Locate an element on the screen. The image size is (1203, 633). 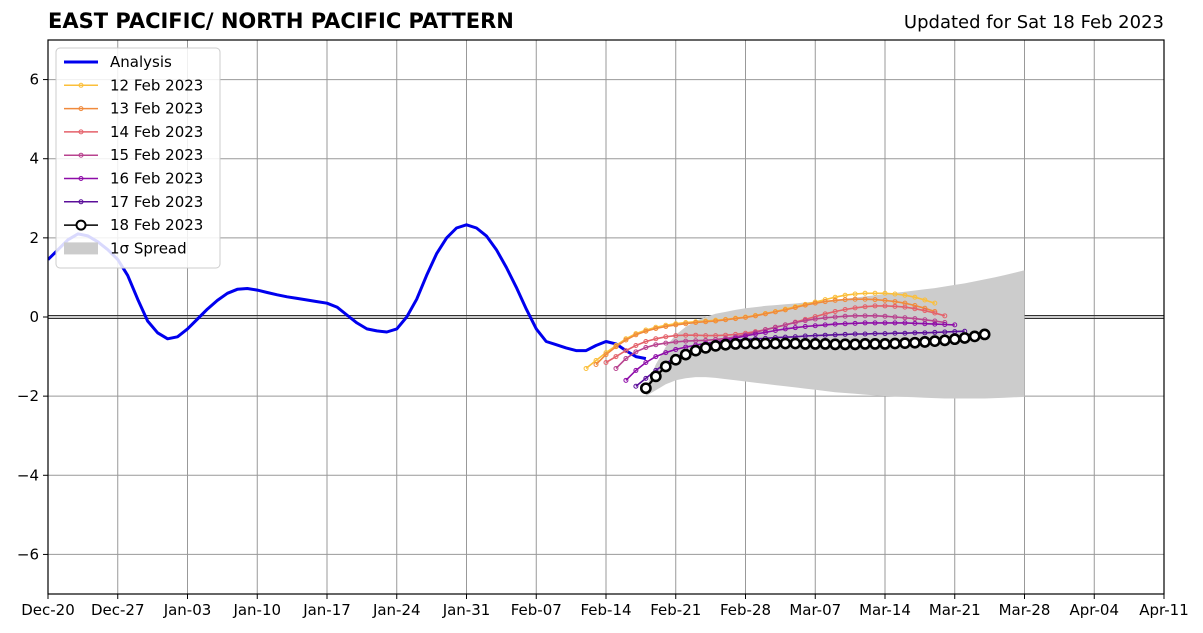
x-tick-label: Feb-14 is located at coordinates (605, 610).